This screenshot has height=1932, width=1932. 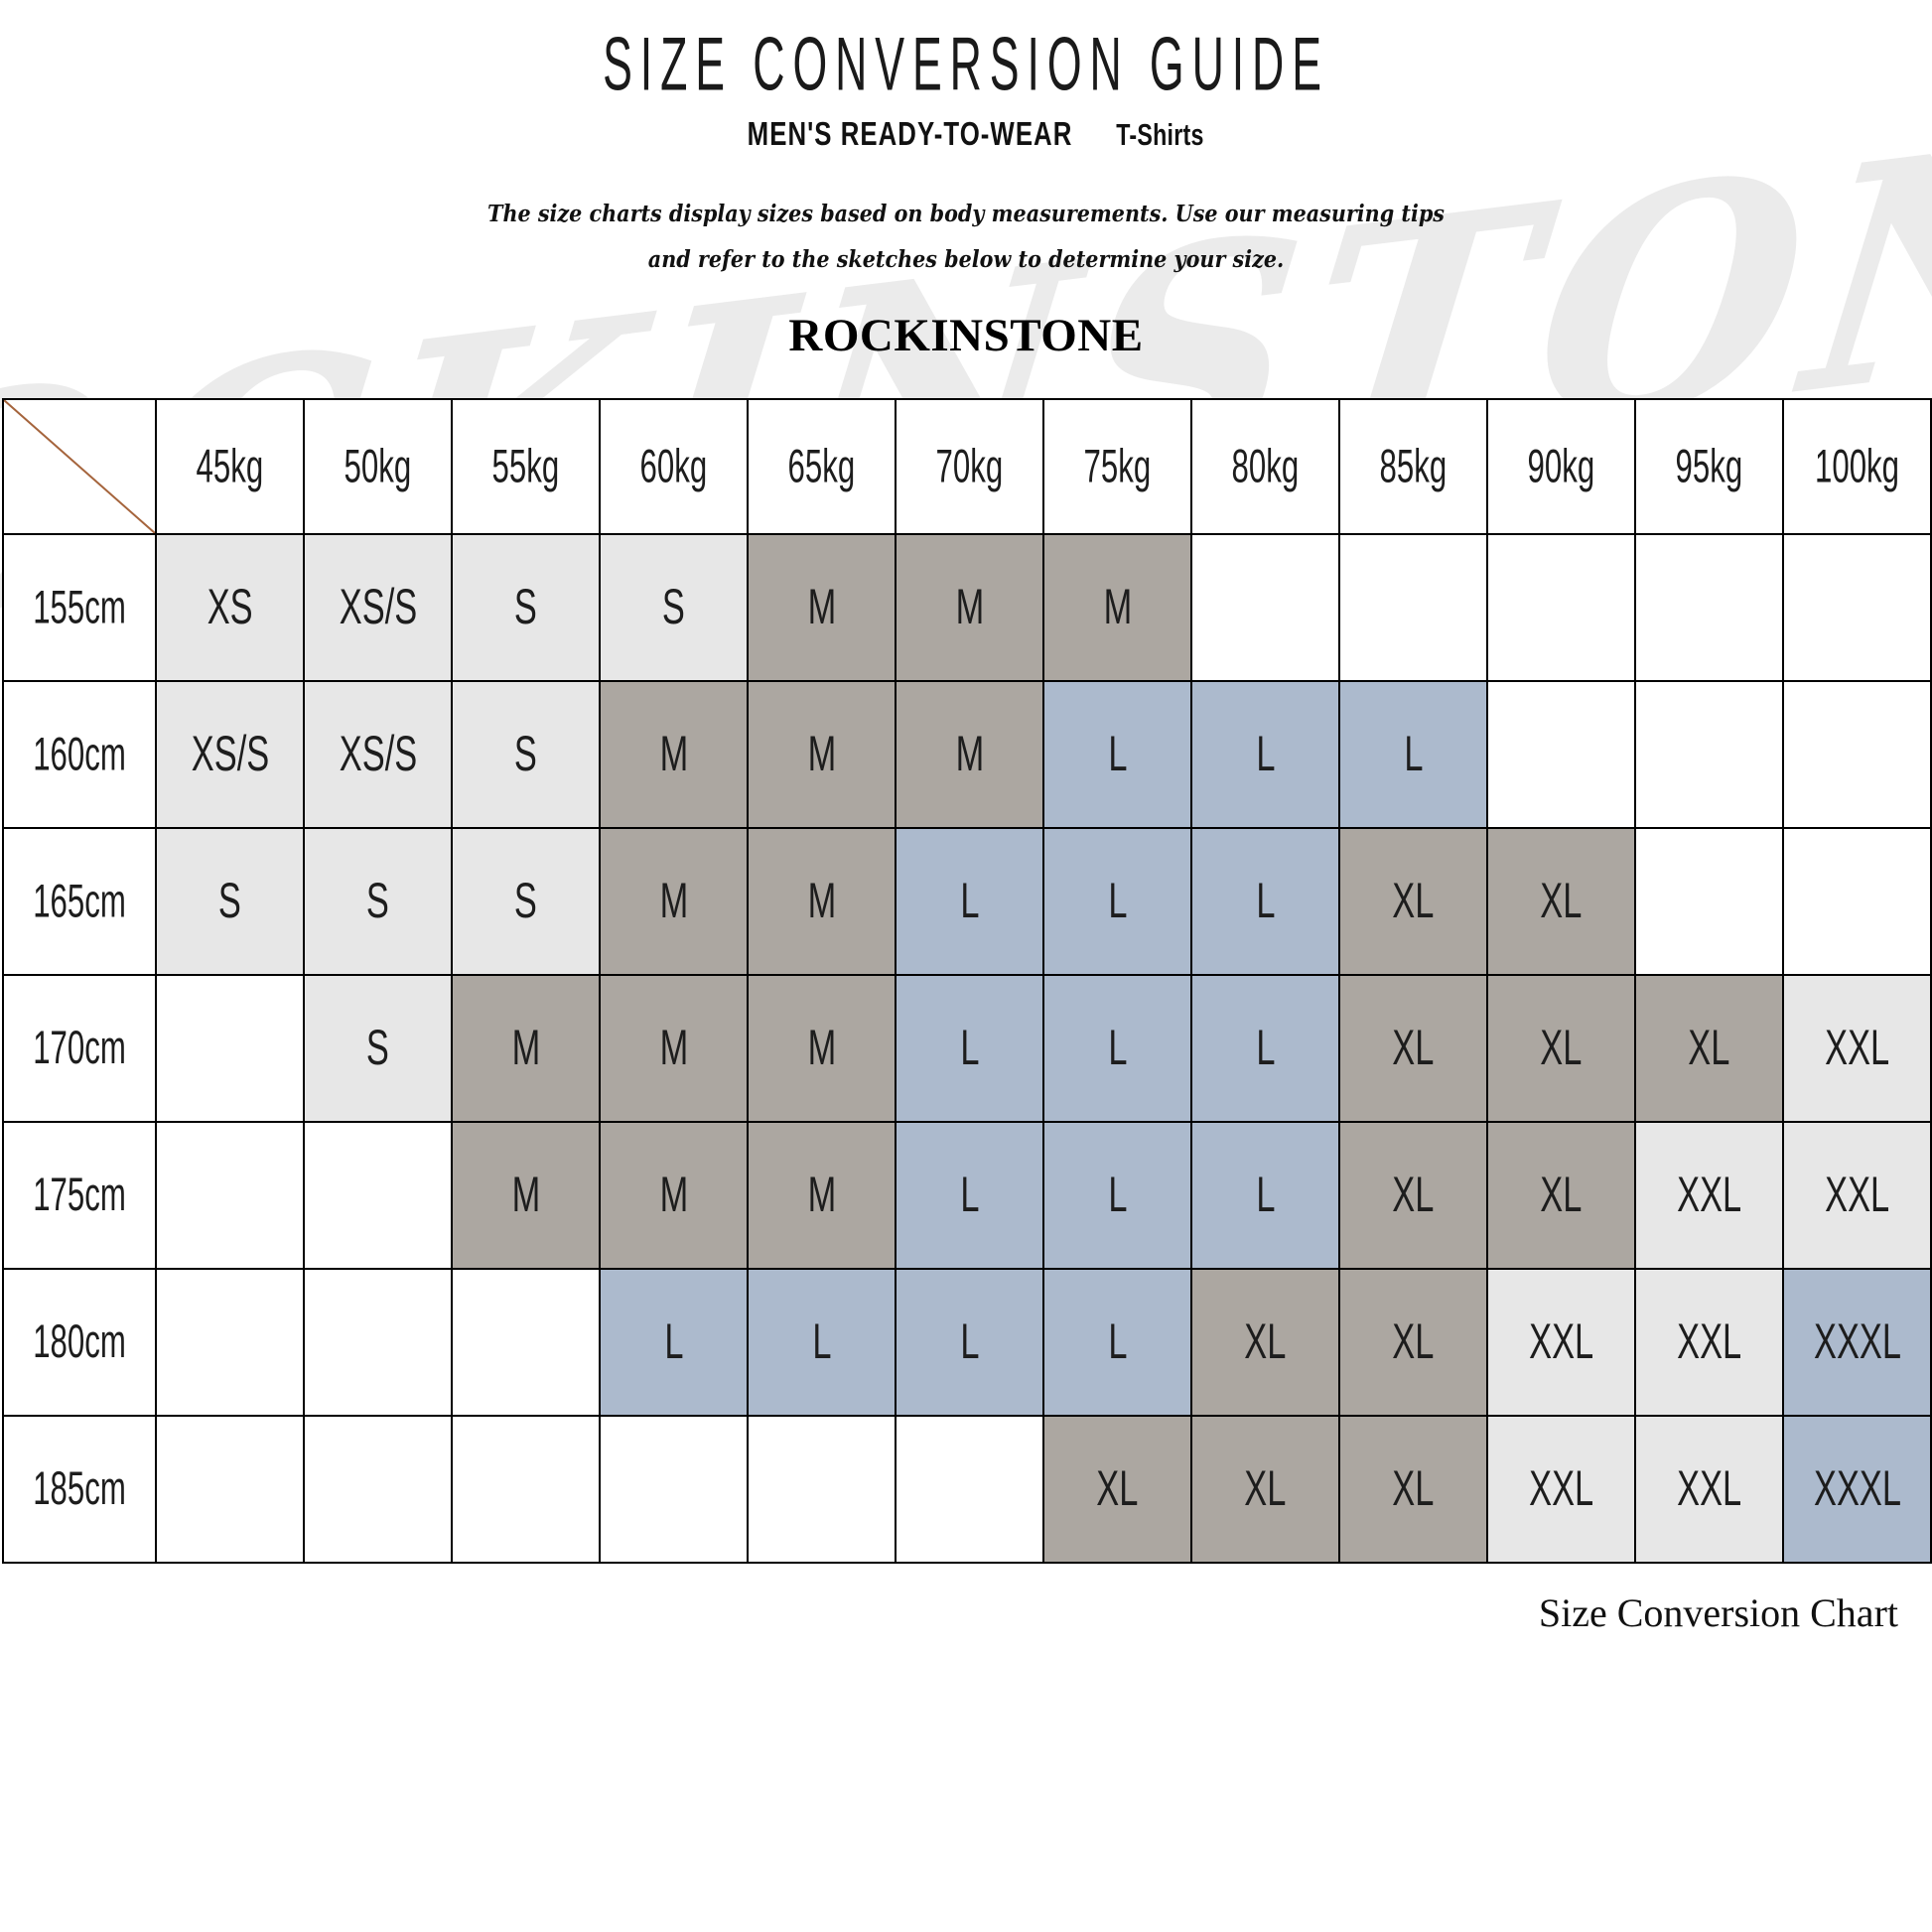 I want to click on column-header-weight: 85kg, so click(x=1413, y=466).